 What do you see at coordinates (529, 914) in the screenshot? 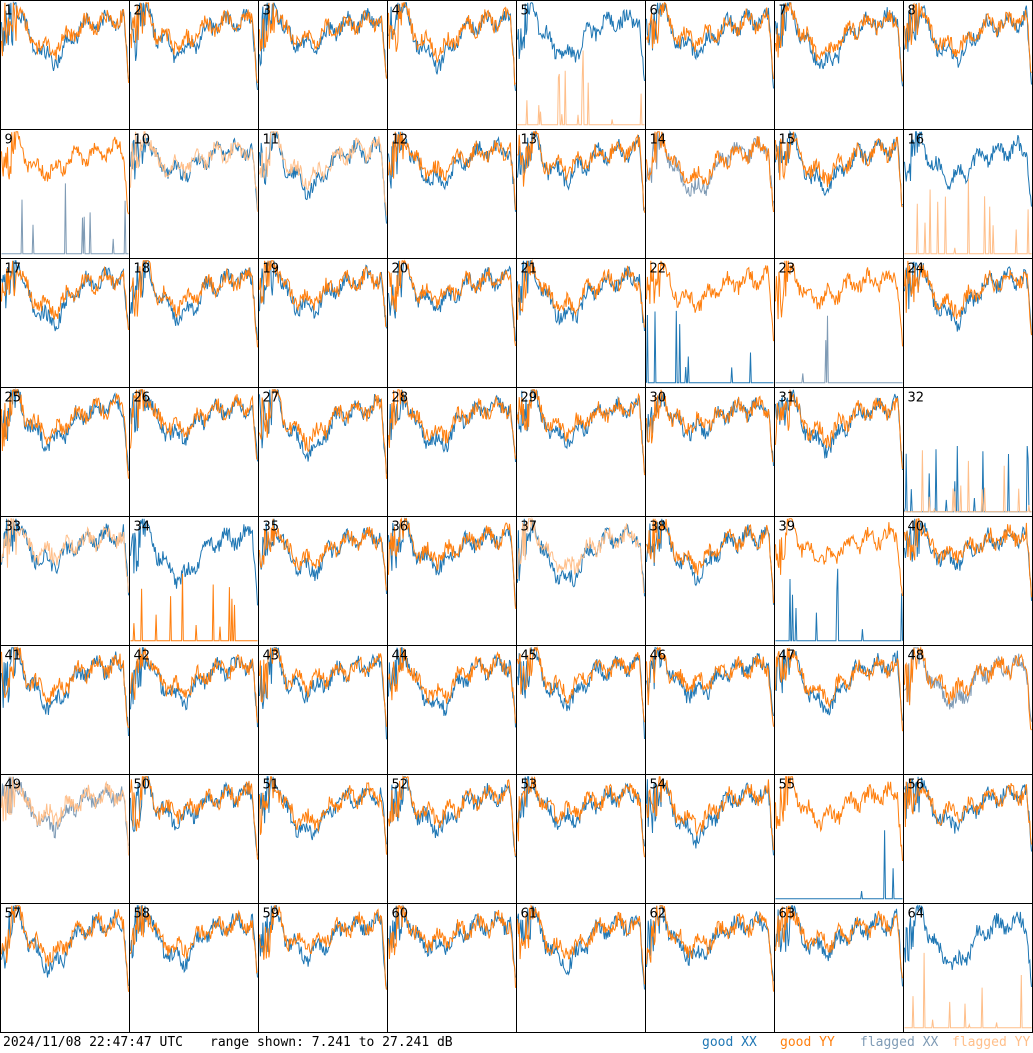
I see `panel-label: 61` at bounding box center [529, 914].